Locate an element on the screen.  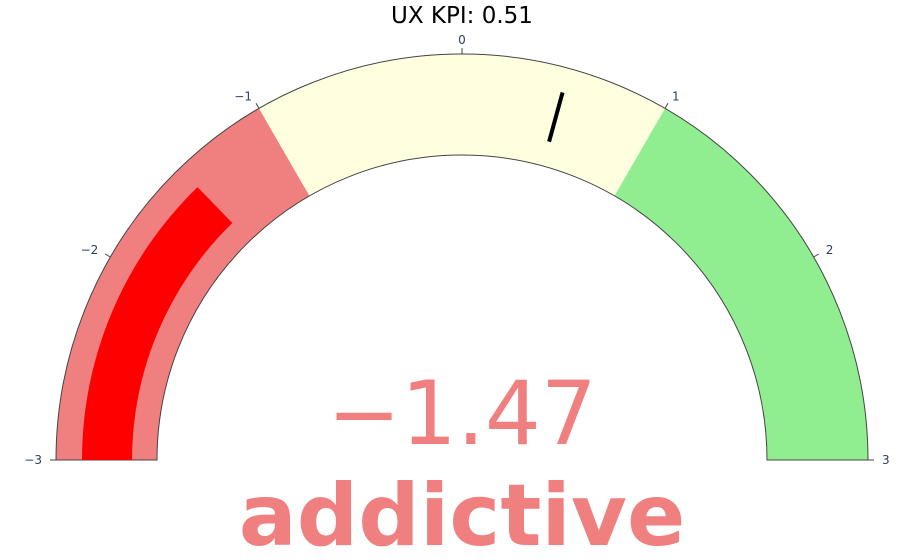
chart-title: UX KPI: 0.51 is located at coordinates (462, 16).